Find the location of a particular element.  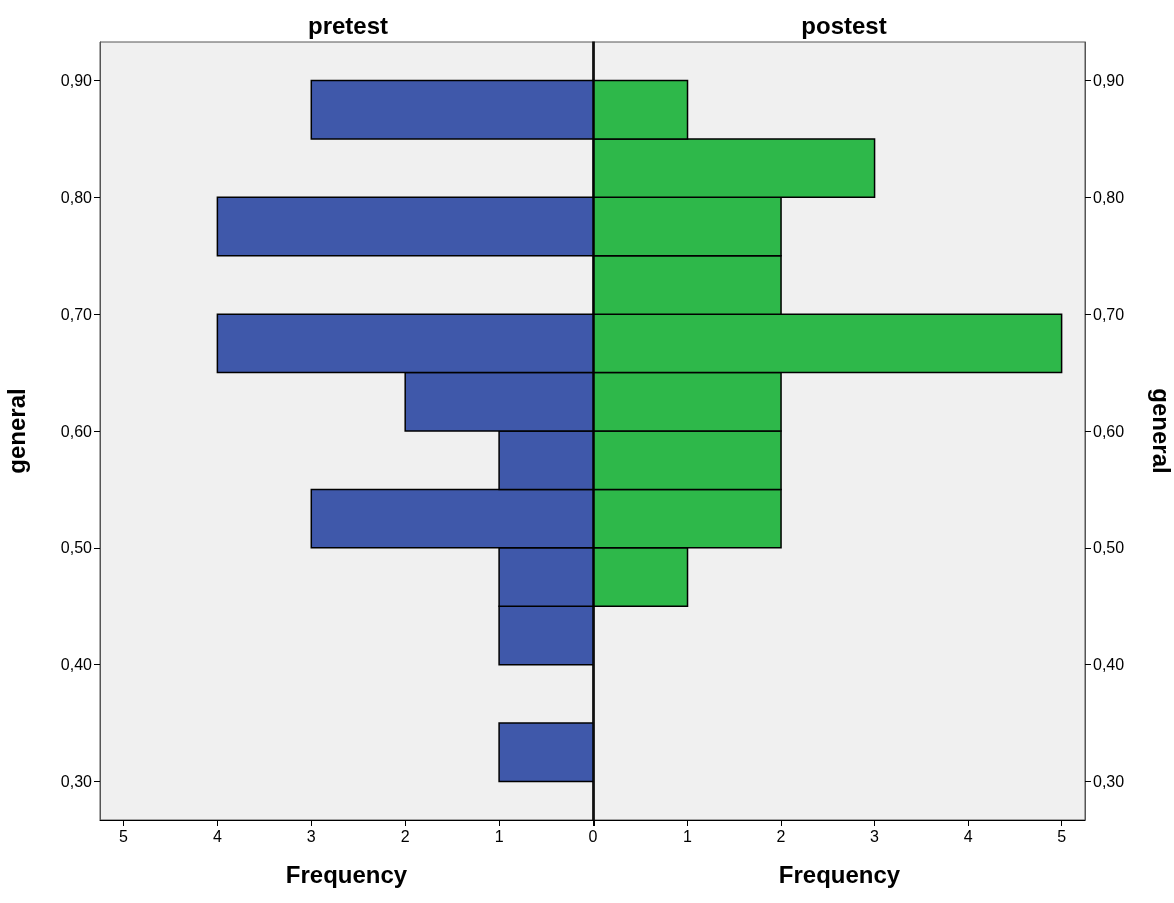

chart-title: postest is located at coordinates (844, 25).